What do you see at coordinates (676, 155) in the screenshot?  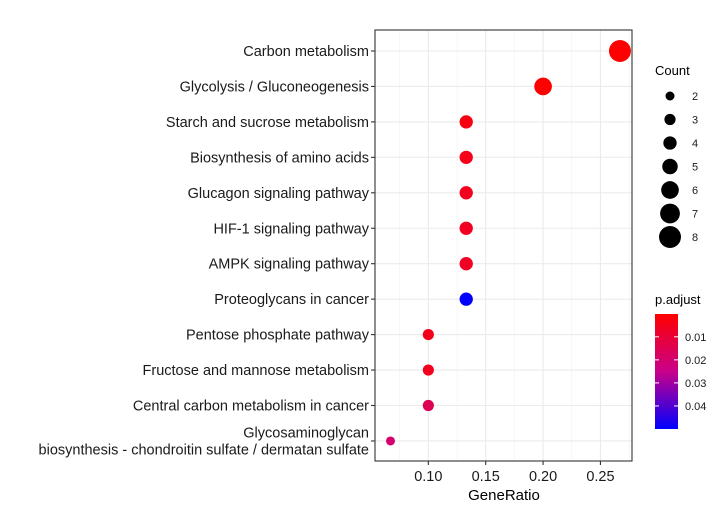 I see `size-legend: Count 2 3 4 5 6 7 8` at bounding box center [676, 155].